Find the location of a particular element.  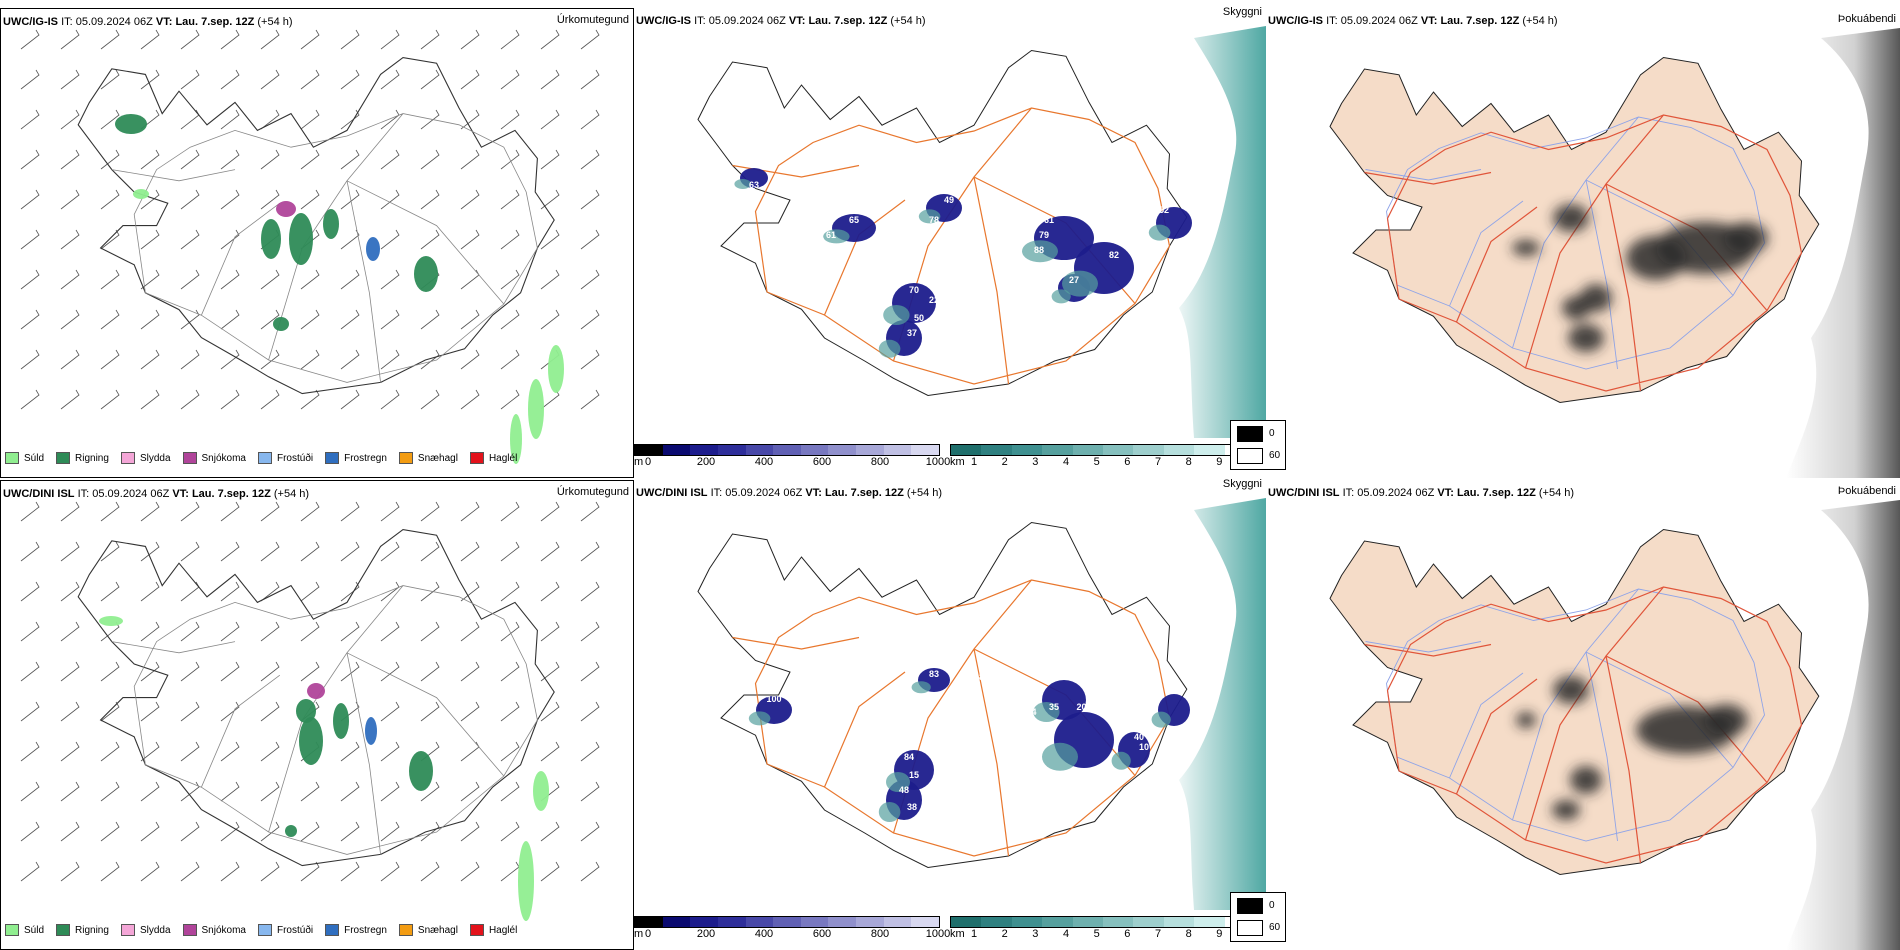

legend-label: Haglél is located at coordinates (503, 458).